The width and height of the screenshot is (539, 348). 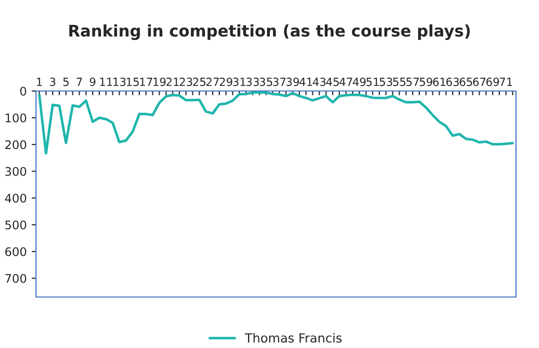 I want to click on x-tick-label: 59, so click(x=426, y=82).